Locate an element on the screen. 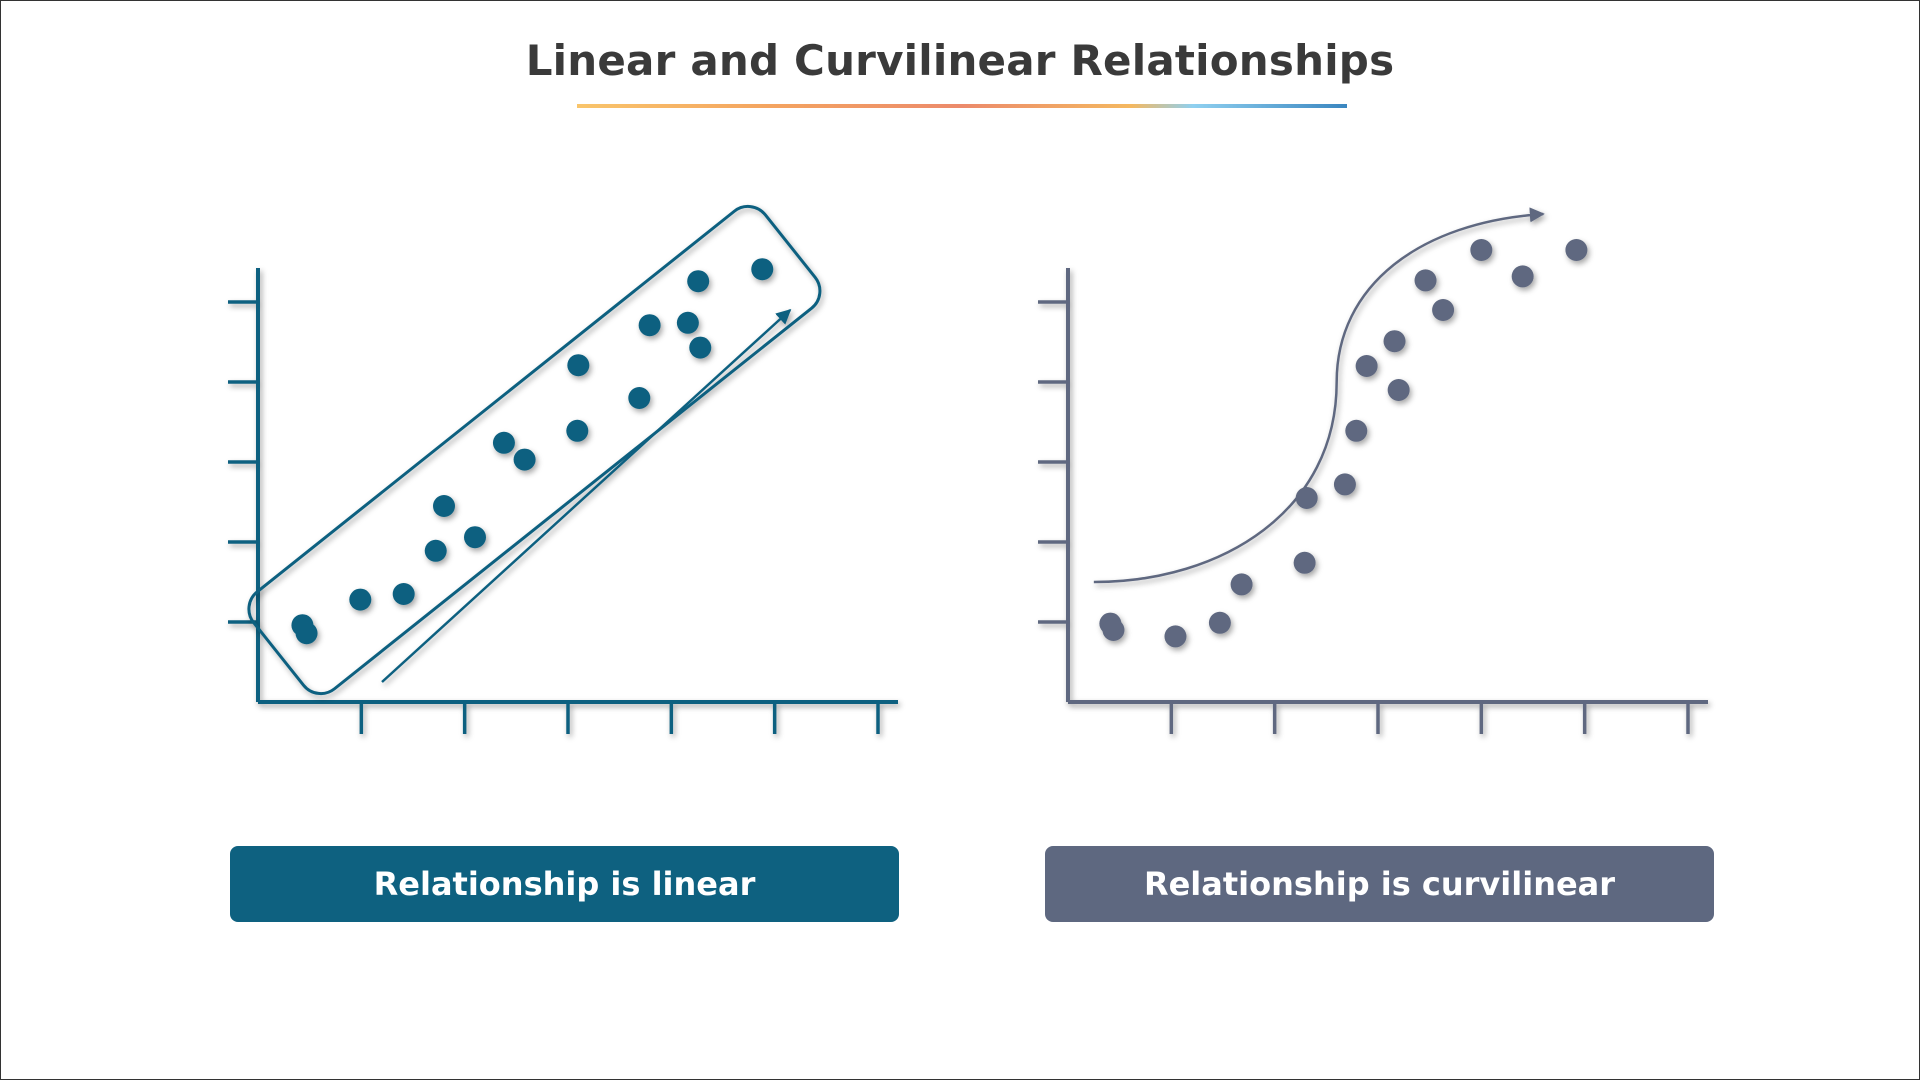 This screenshot has height=1080, width=1920. curvilinear-caption-banner: Relationship is curvilinear is located at coordinates (1379, 884).